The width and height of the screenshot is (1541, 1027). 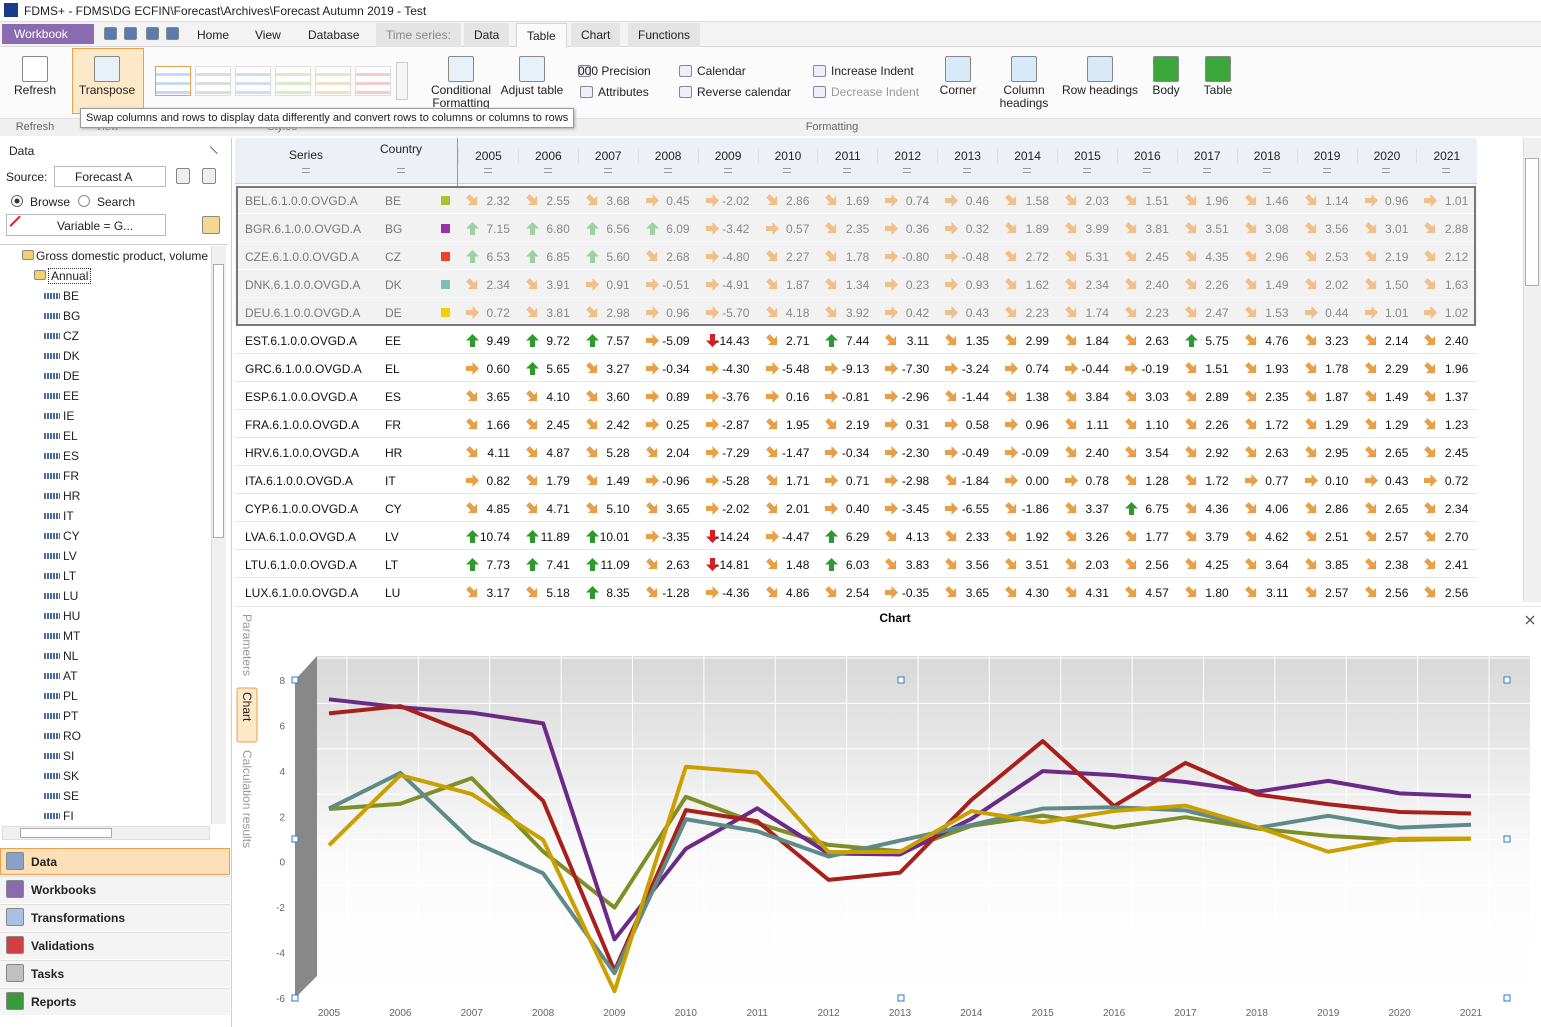 I want to click on value-cell: 1.46, so click(x=1277, y=201).